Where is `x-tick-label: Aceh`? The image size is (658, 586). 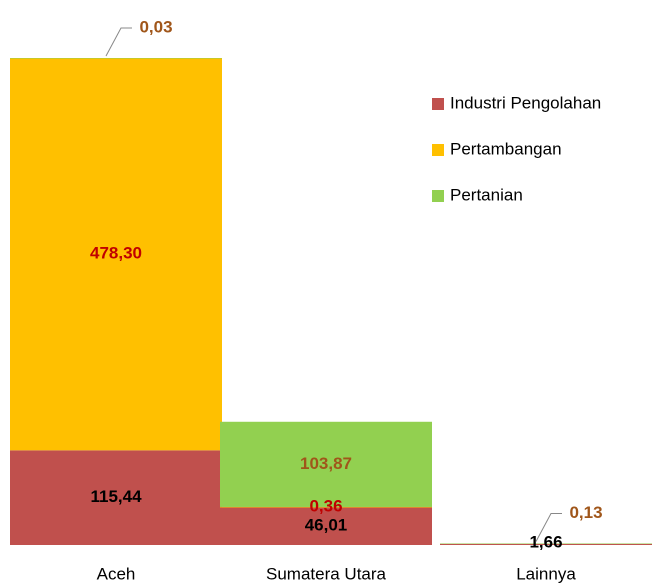
x-tick-label: Aceh is located at coordinates (116, 573).